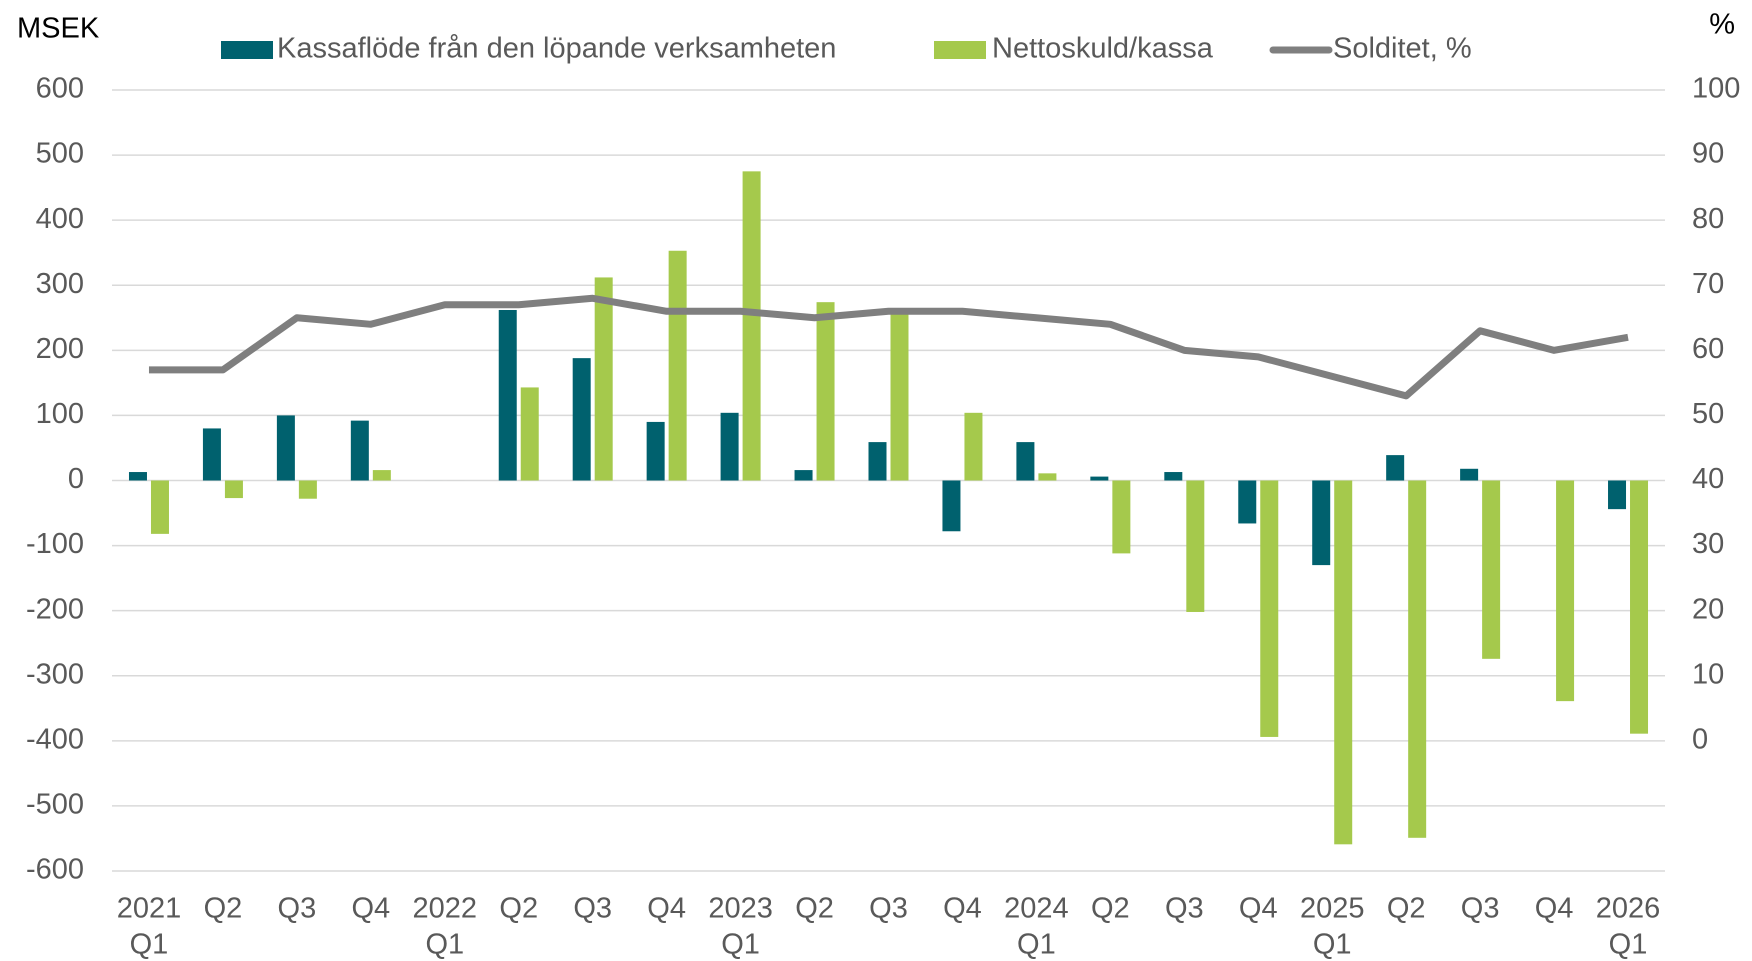  I want to click on x-tick-label: 2021, so click(149, 909).